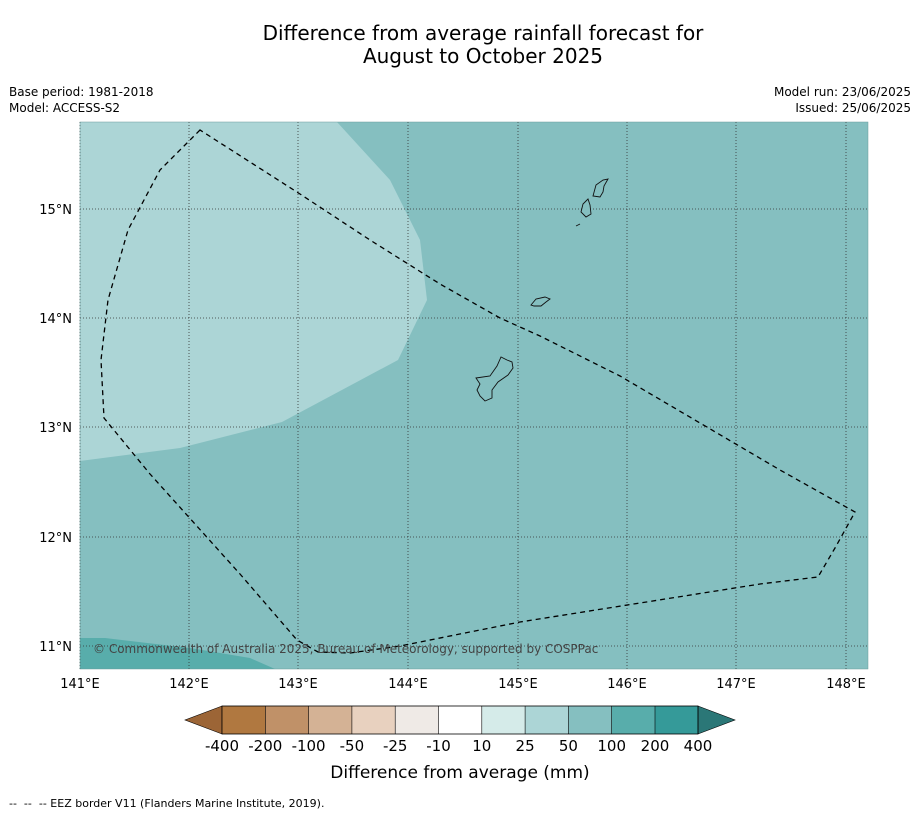 The height and width of the screenshot is (816, 919). I want to click on colorbar-label: -50, so click(352, 746).